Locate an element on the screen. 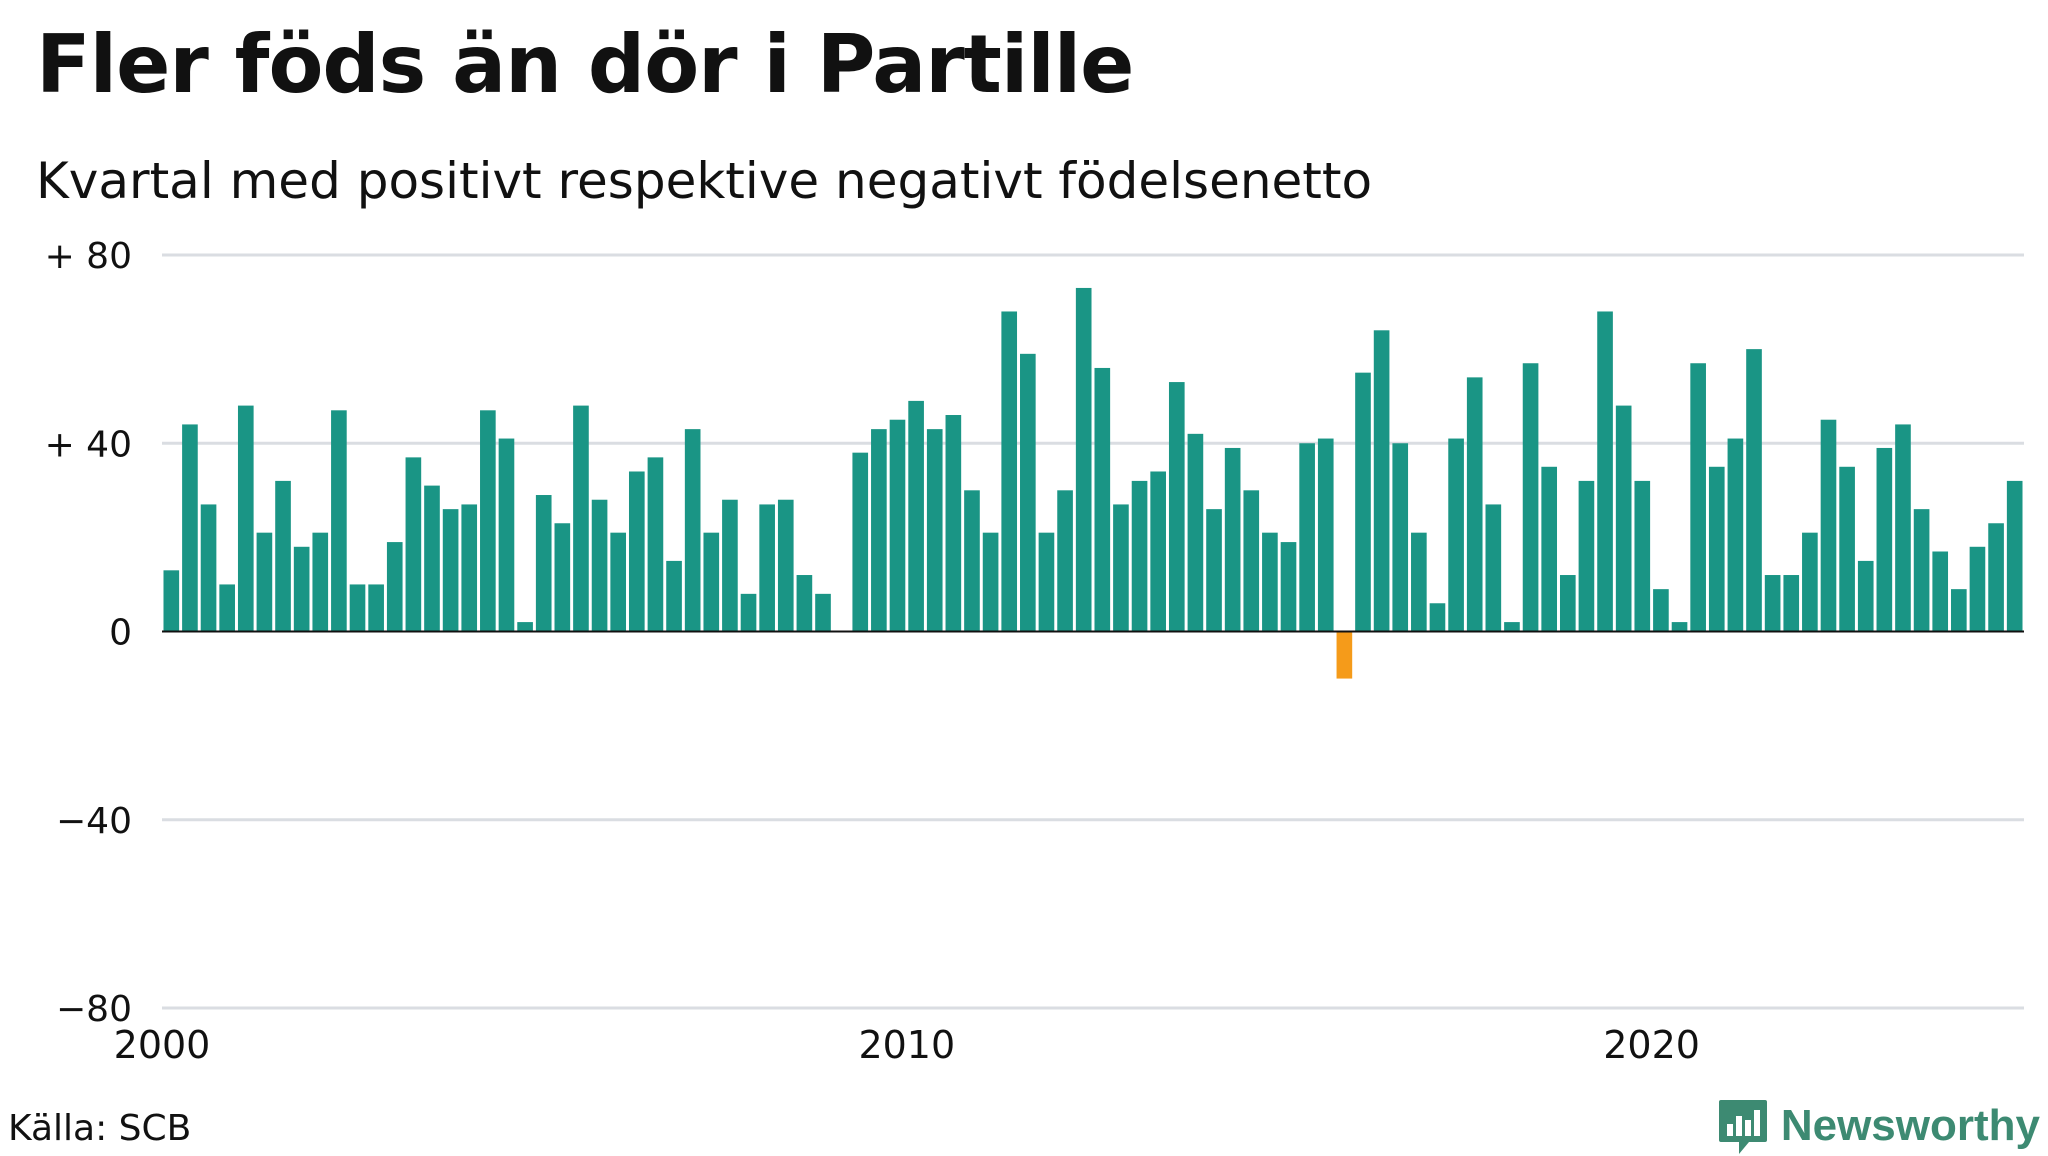  chart-title: Fler föds än dör i Partille is located at coordinates (585, 64).